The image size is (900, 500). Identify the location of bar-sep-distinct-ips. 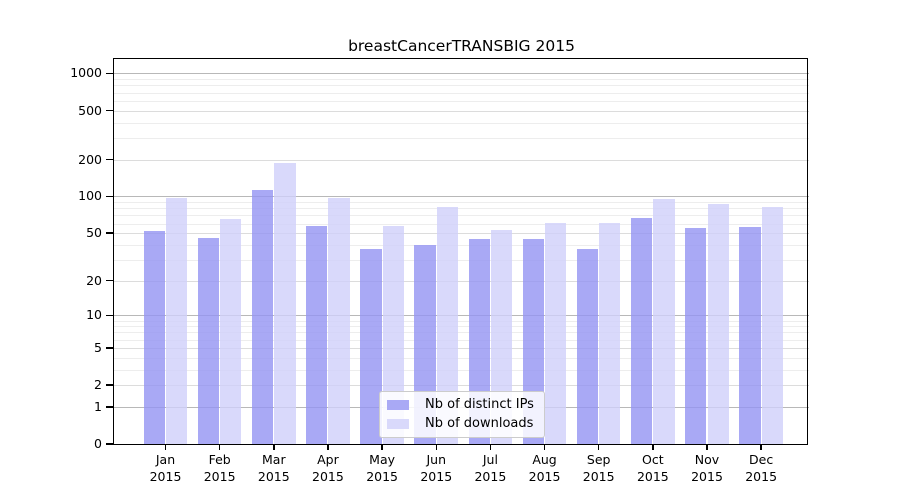
(587, 346).